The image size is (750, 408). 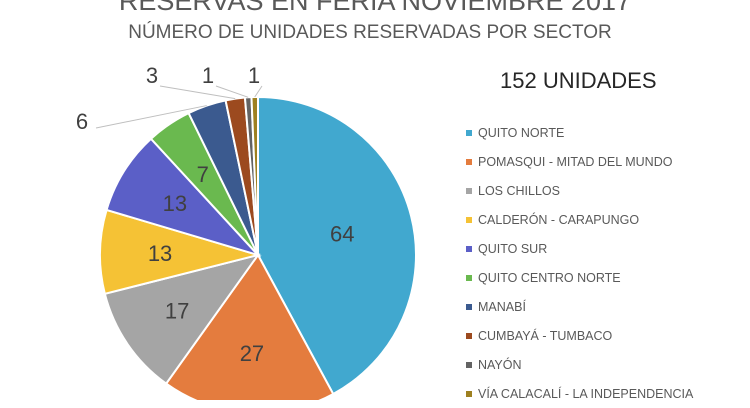 I want to click on legend-label: MANABÍ, so click(x=502, y=306).